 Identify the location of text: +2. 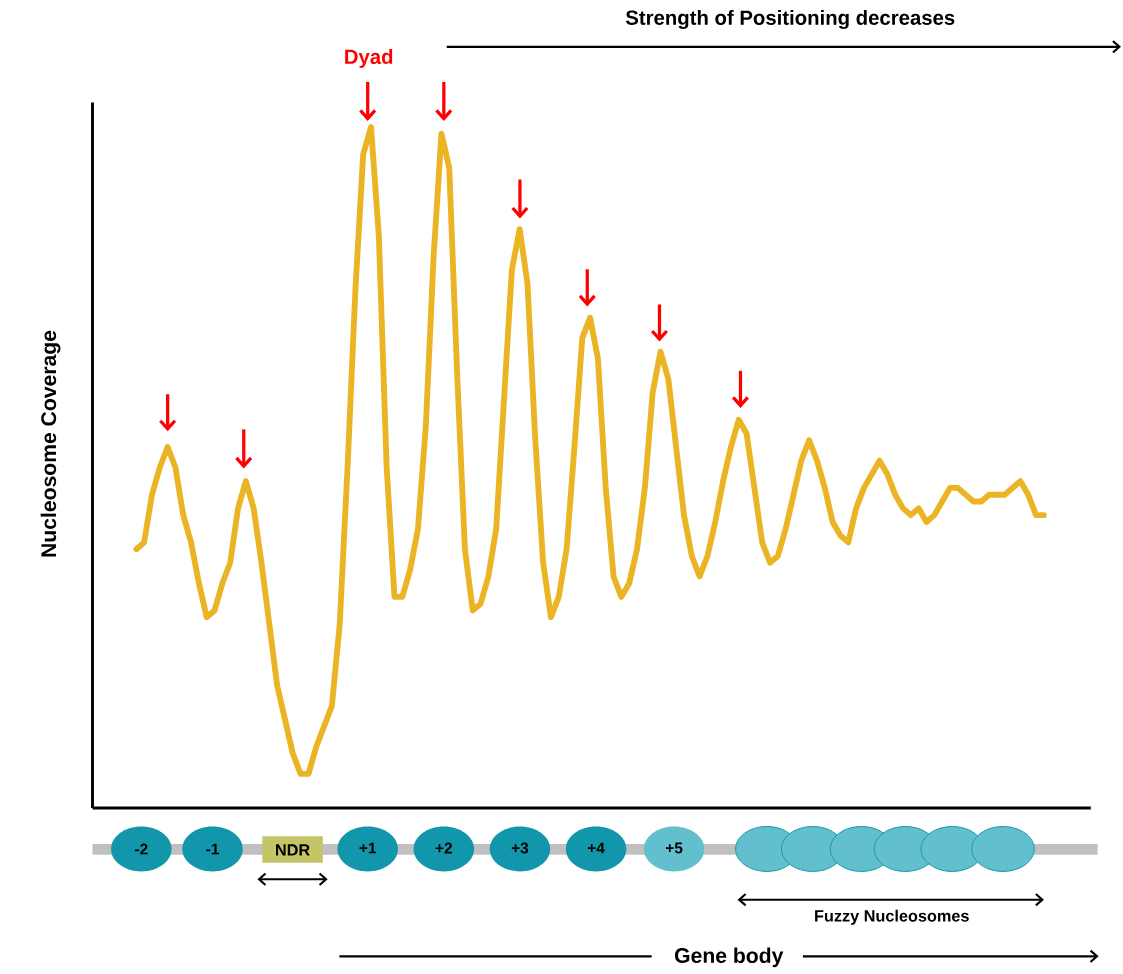
(444, 848).